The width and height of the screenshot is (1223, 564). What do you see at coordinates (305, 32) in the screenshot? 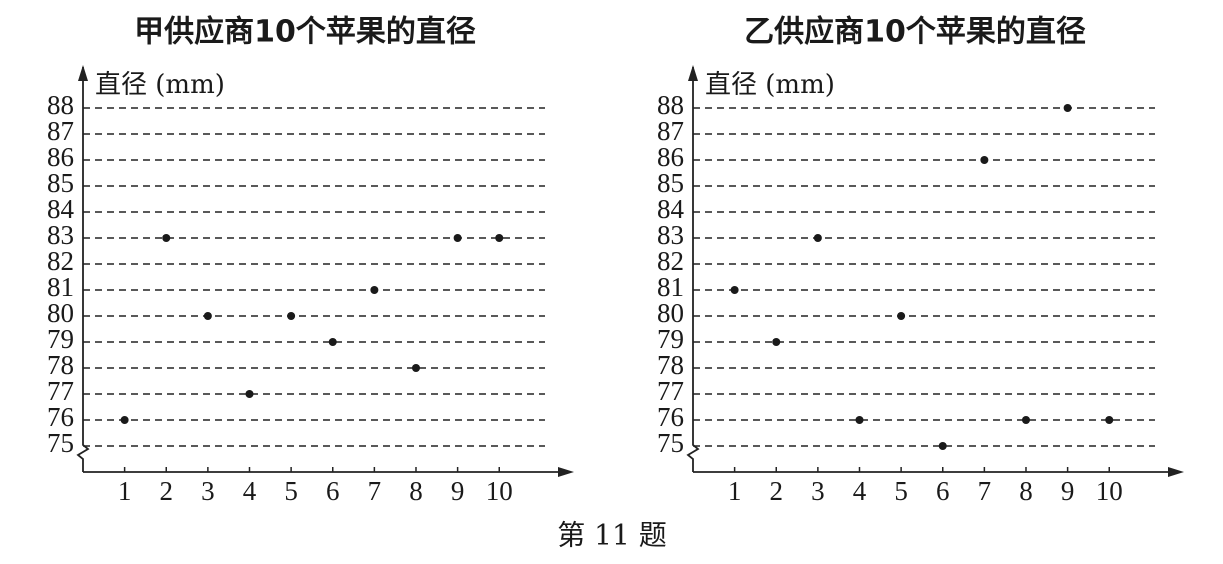
I see `chart-title: 甲供应商10个苹果的直径` at bounding box center [305, 32].